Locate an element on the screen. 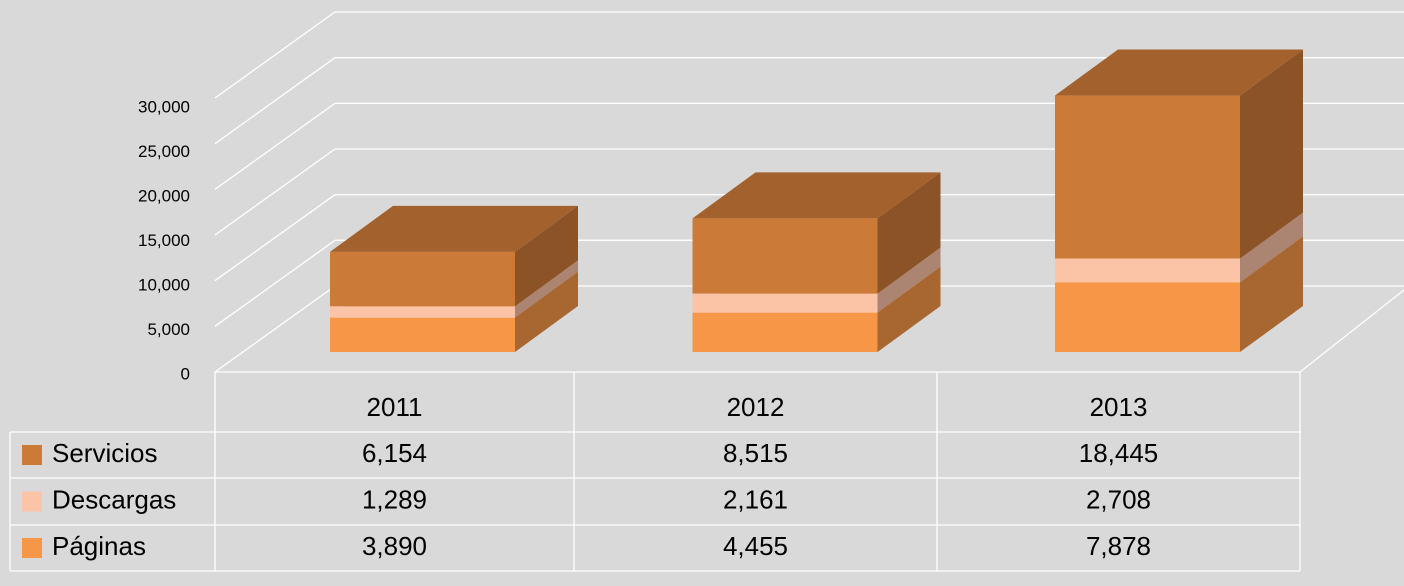  y-tick-label: 25,000 is located at coordinates (164, 151).